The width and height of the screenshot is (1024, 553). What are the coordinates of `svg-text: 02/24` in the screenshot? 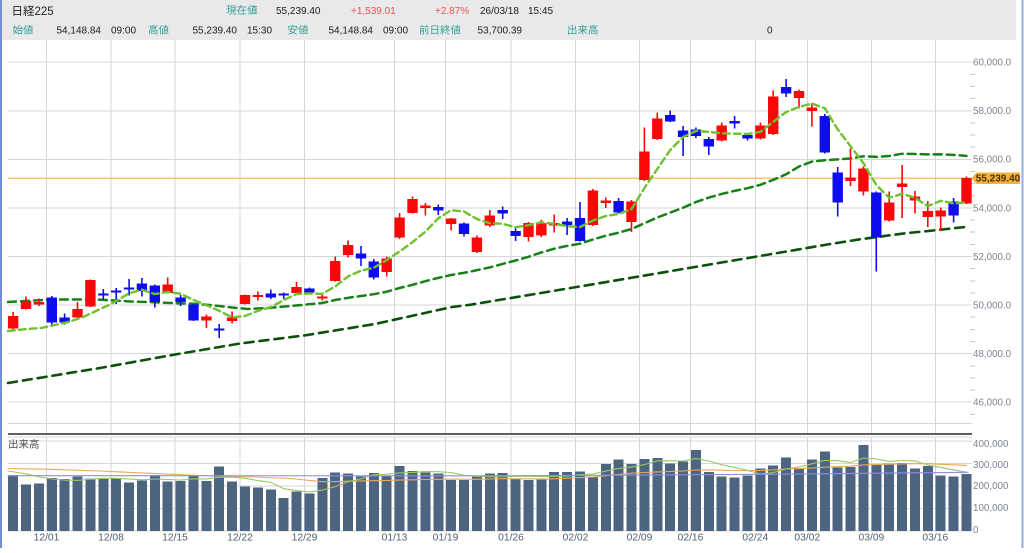 It's located at (755, 537).